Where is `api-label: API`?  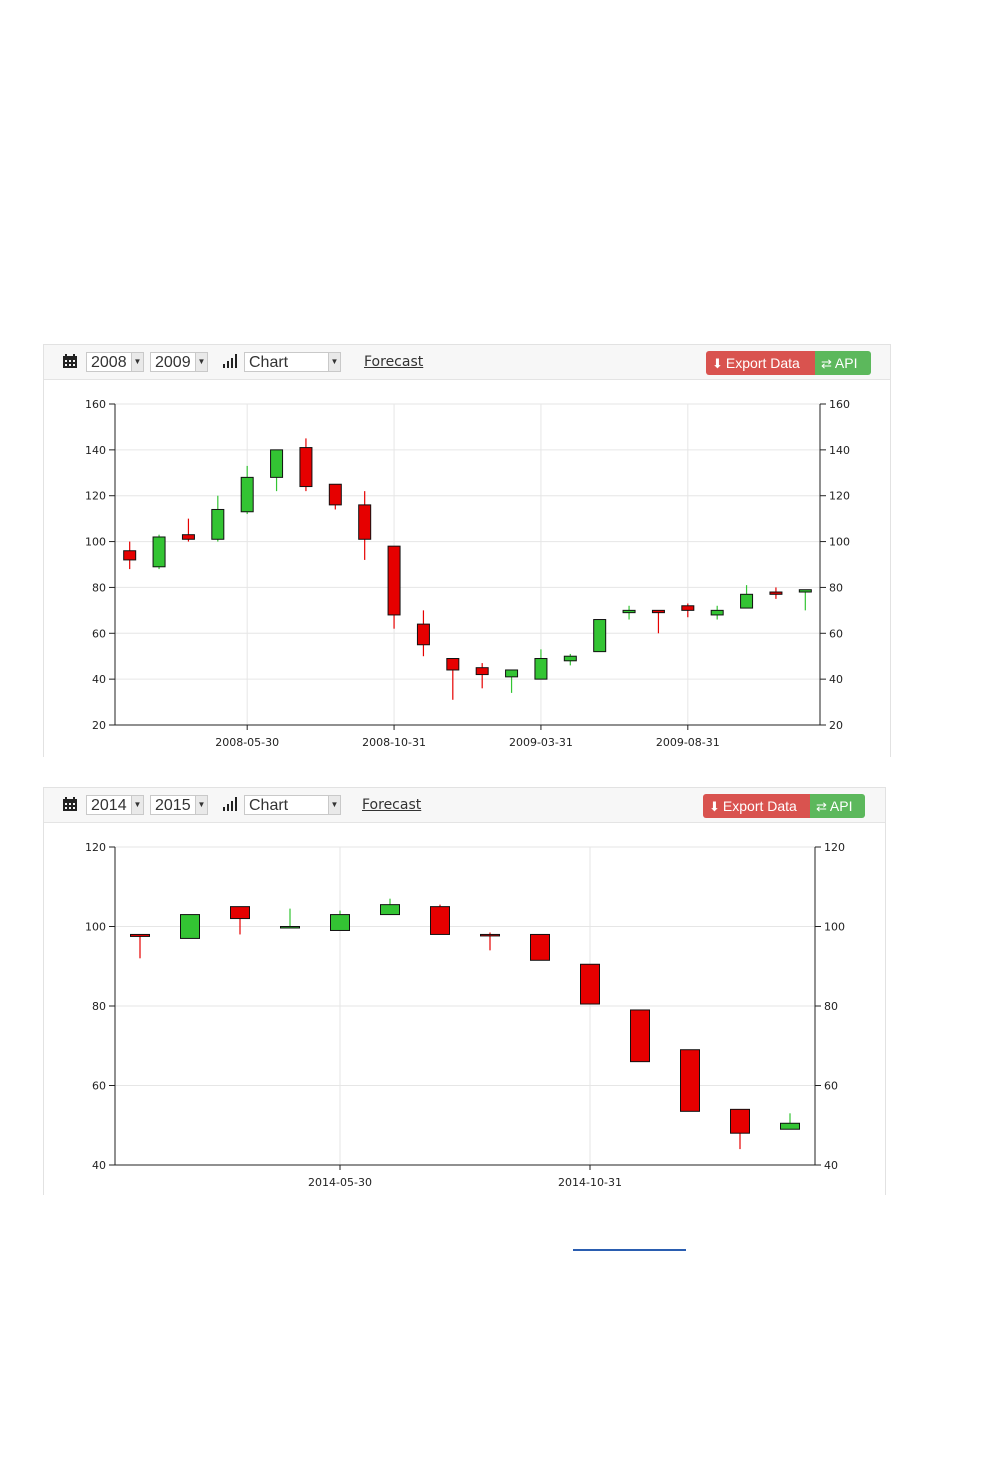 api-label: API is located at coordinates (846, 363).